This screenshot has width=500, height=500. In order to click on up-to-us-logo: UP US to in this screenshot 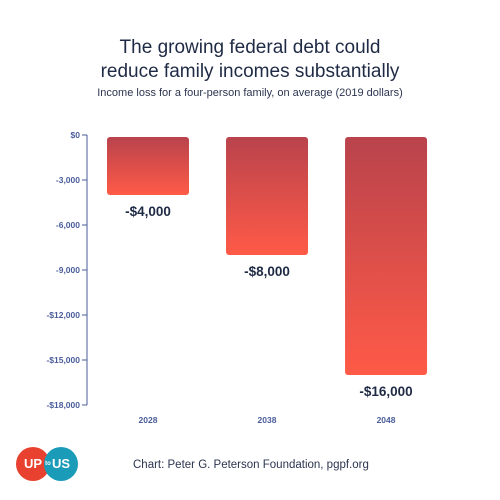, I will do `click(48, 464)`.